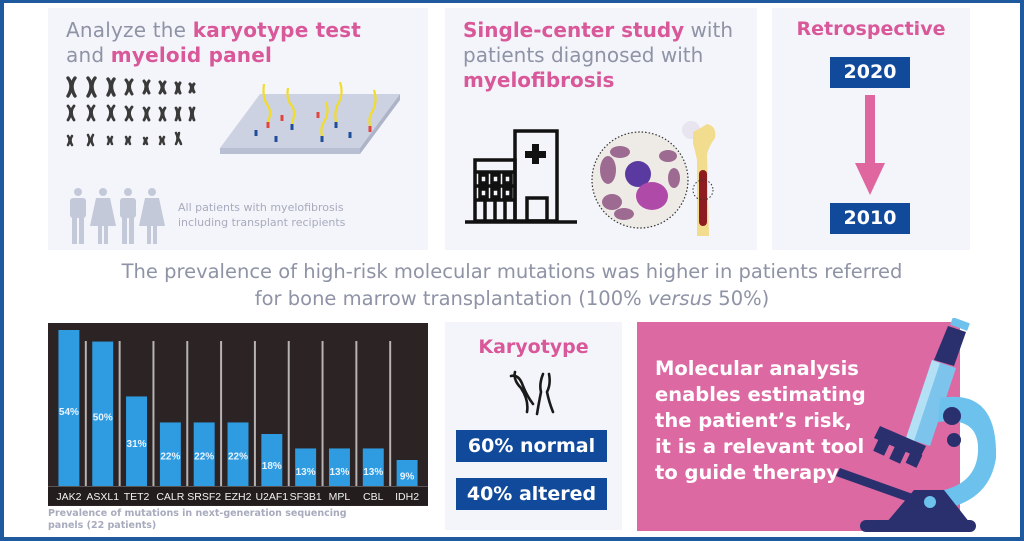 Image resolution: width=1024 pixels, height=541 pixels. Describe the element at coordinates (870, 218) in the screenshot. I see `year-end-badge: 2010` at that location.